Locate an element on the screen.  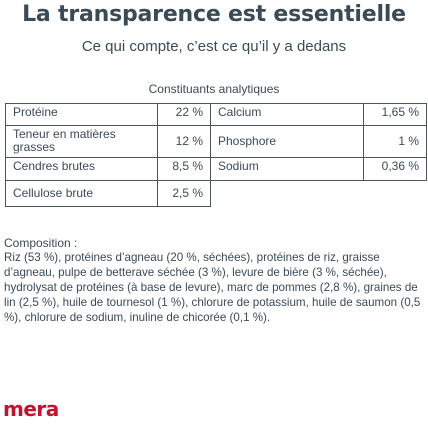
nutrient-value: 1,65 % is located at coordinates (395, 114).